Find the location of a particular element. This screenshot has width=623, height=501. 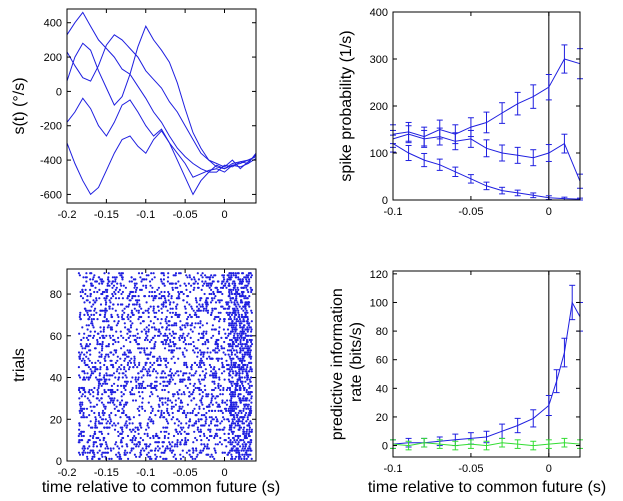

x-tick-label: -0.05 is located at coordinates (470, 469).